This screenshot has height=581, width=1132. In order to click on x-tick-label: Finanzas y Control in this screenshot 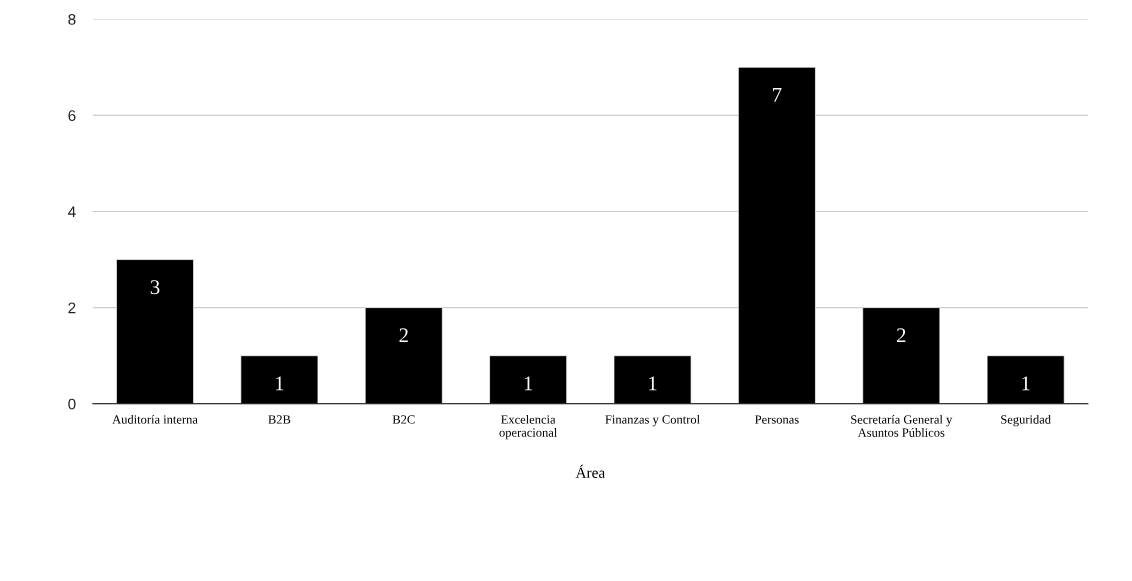, I will do `click(652, 420)`.